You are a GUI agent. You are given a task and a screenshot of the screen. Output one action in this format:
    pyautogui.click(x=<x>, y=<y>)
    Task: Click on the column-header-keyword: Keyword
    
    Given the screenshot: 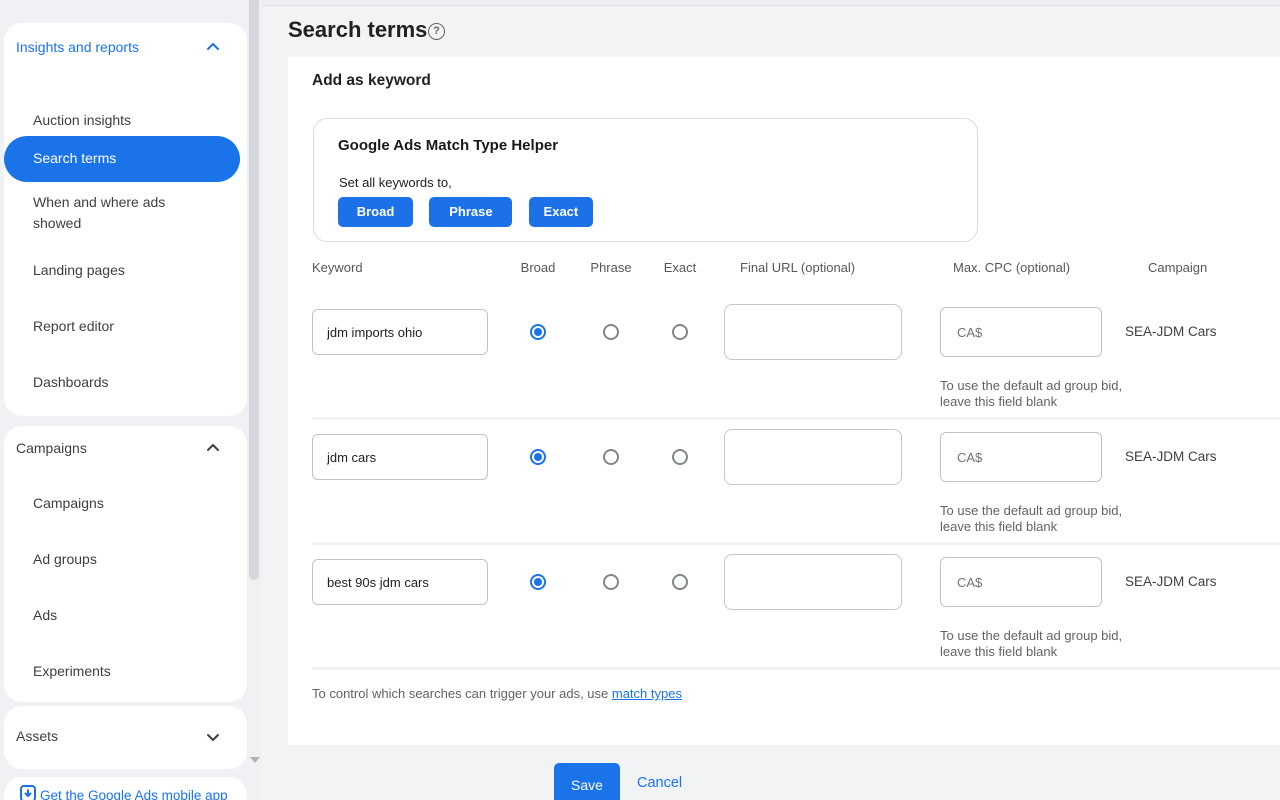 What is the action you would take?
    pyautogui.click(x=337, y=267)
    